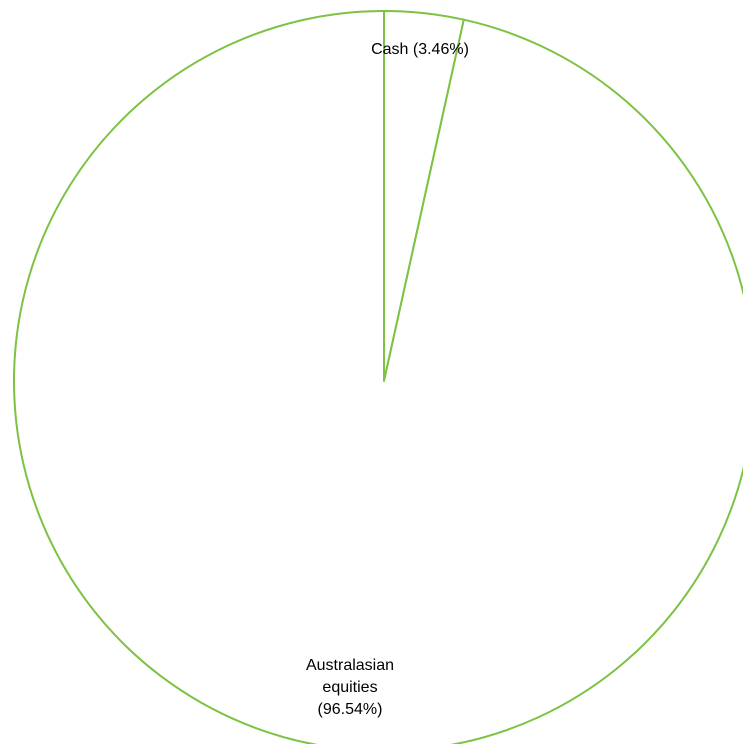  Describe the element at coordinates (350, 709) in the screenshot. I see `pie-label-line: (96.54%)` at that location.